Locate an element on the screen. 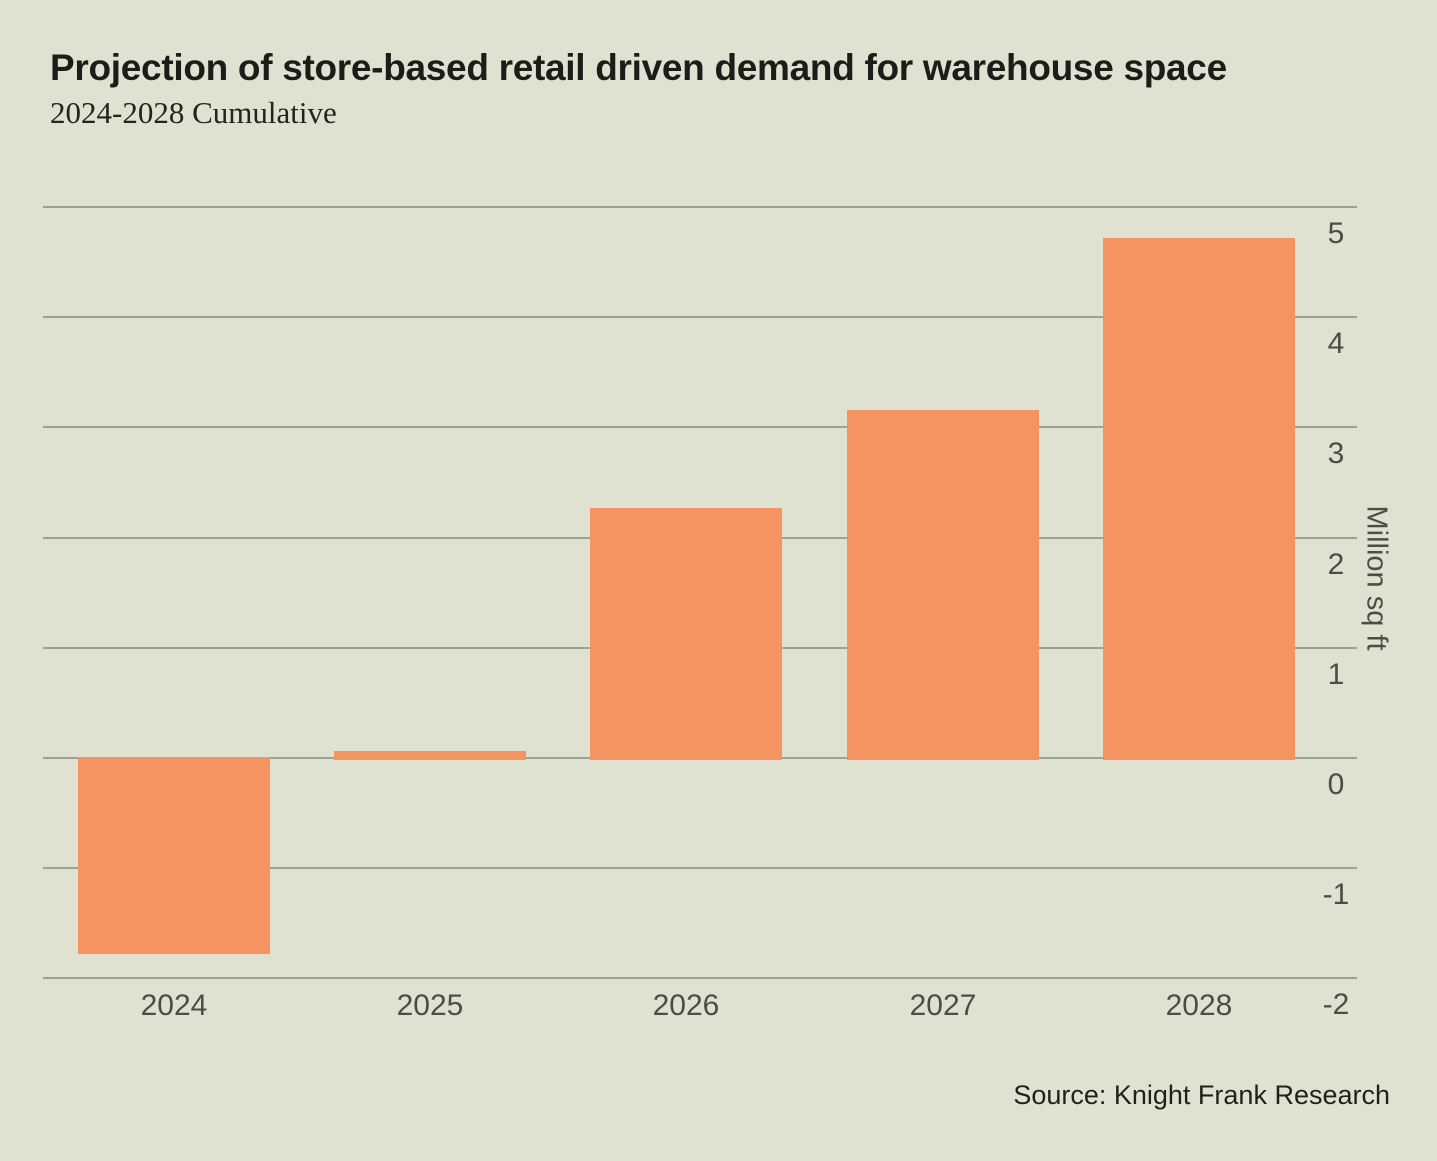 This screenshot has width=1437, height=1161. y-tick-label-4: 4 is located at coordinates (1336, 344).